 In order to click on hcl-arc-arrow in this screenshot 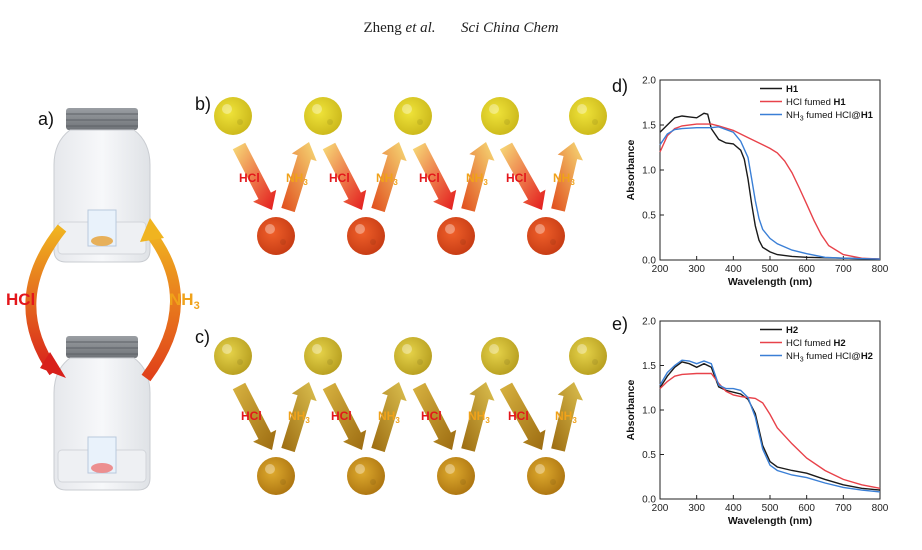, I will do `click(46, 300)`.